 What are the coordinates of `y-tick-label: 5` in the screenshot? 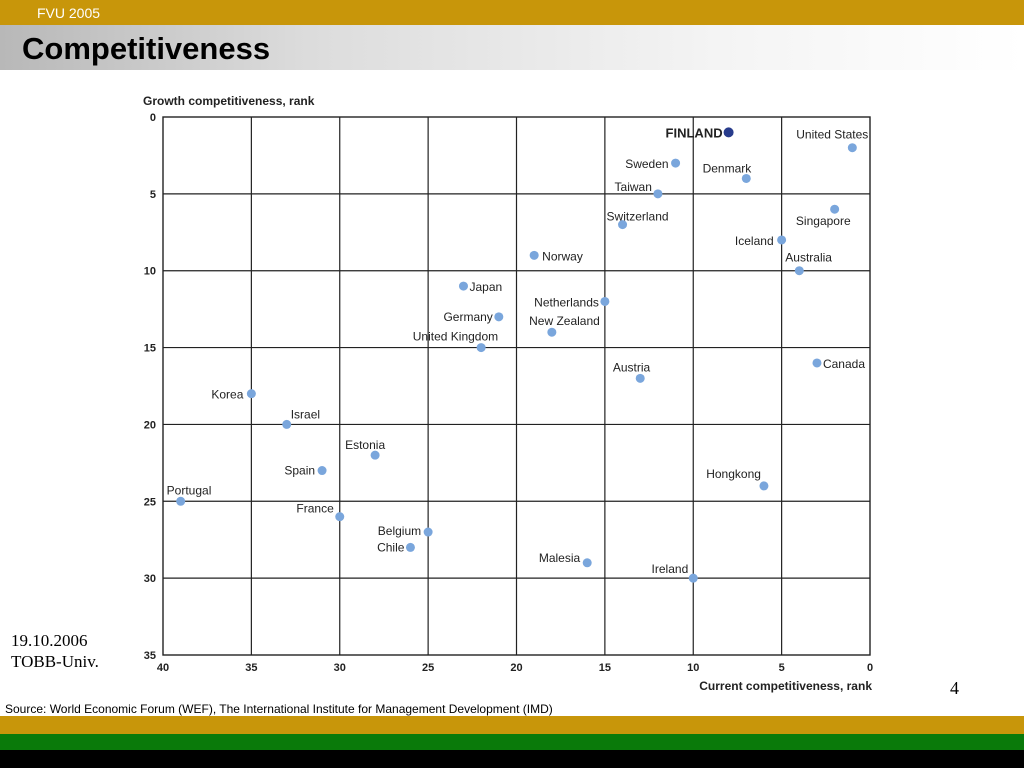 It's located at (153, 195).